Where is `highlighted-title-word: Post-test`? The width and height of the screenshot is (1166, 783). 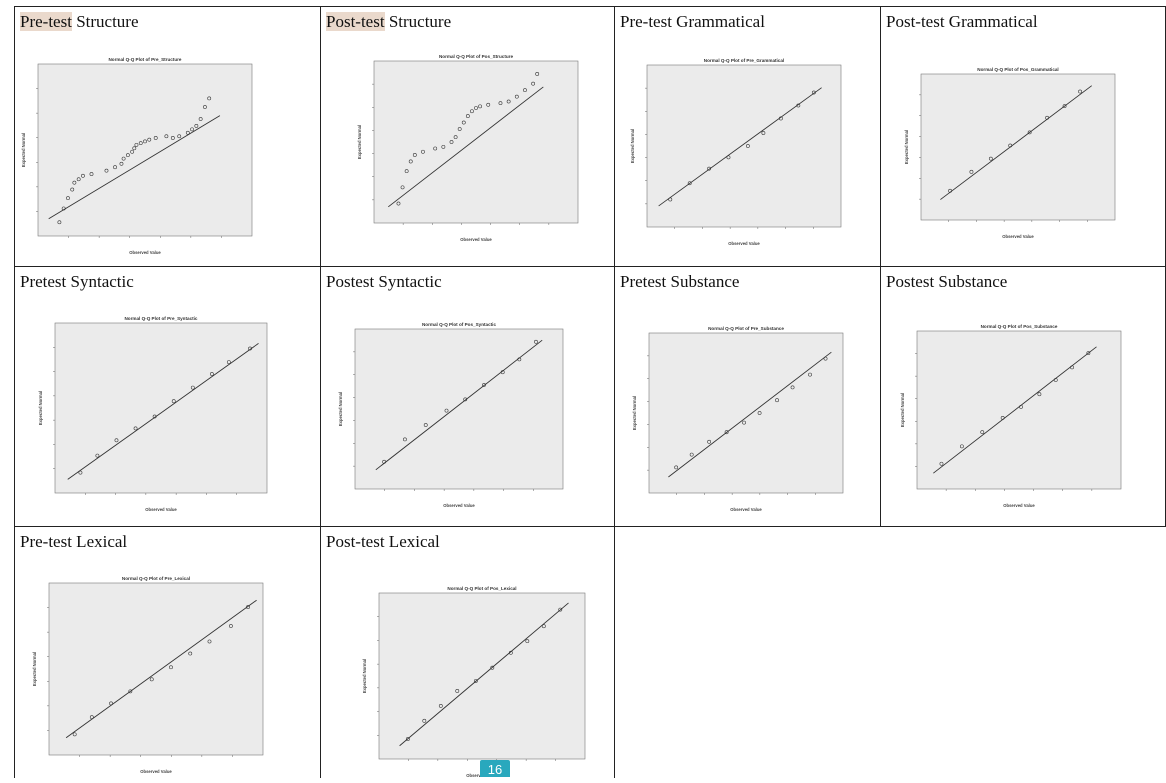 highlighted-title-word: Post-test is located at coordinates (355, 21).